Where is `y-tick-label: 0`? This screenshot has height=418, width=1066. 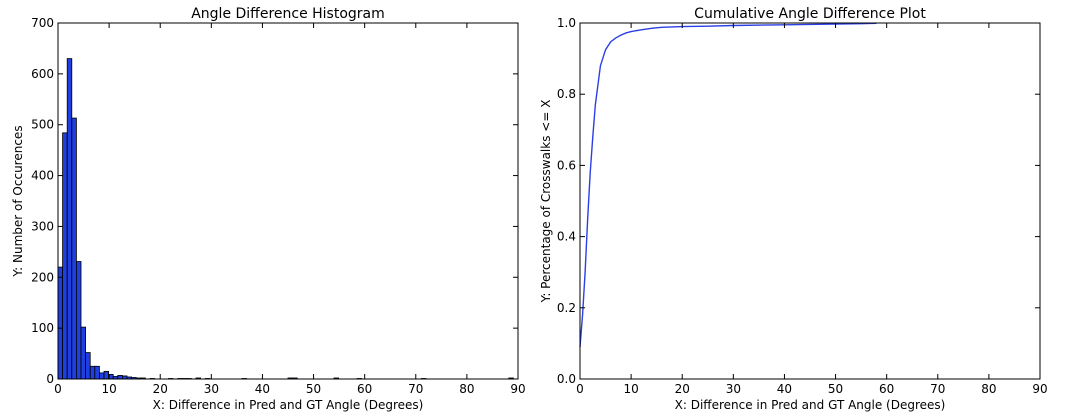 y-tick-label: 0 is located at coordinates (50, 379).